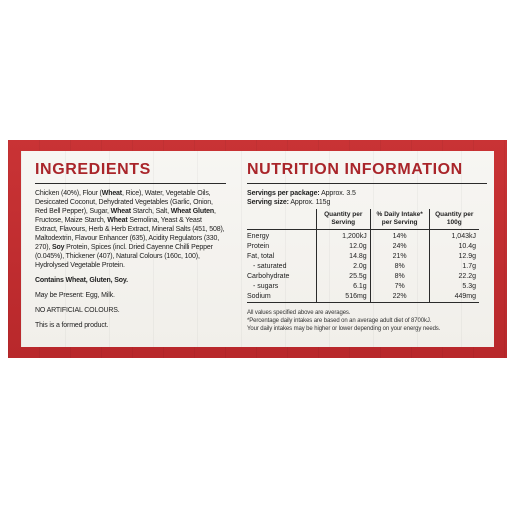 Image resolution: width=515 pixels, height=515 pixels. What do you see at coordinates (130, 280) in the screenshot?
I see `allergen-contains: Contains Wheat, Gluten, Soy.` at bounding box center [130, 280].